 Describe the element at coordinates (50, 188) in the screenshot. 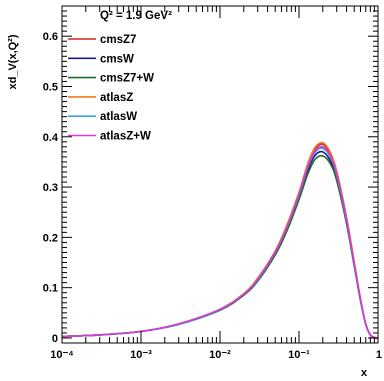

I see `y-tick-label: 0.3` at that location.